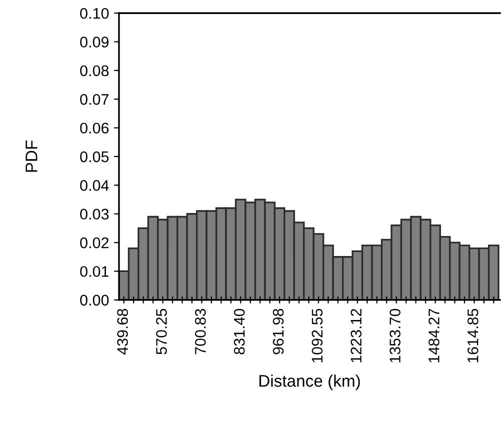  Describe the element at coordinates (94, 242) in the screenshot. I see `y-tick-label: 0.02` at that location.